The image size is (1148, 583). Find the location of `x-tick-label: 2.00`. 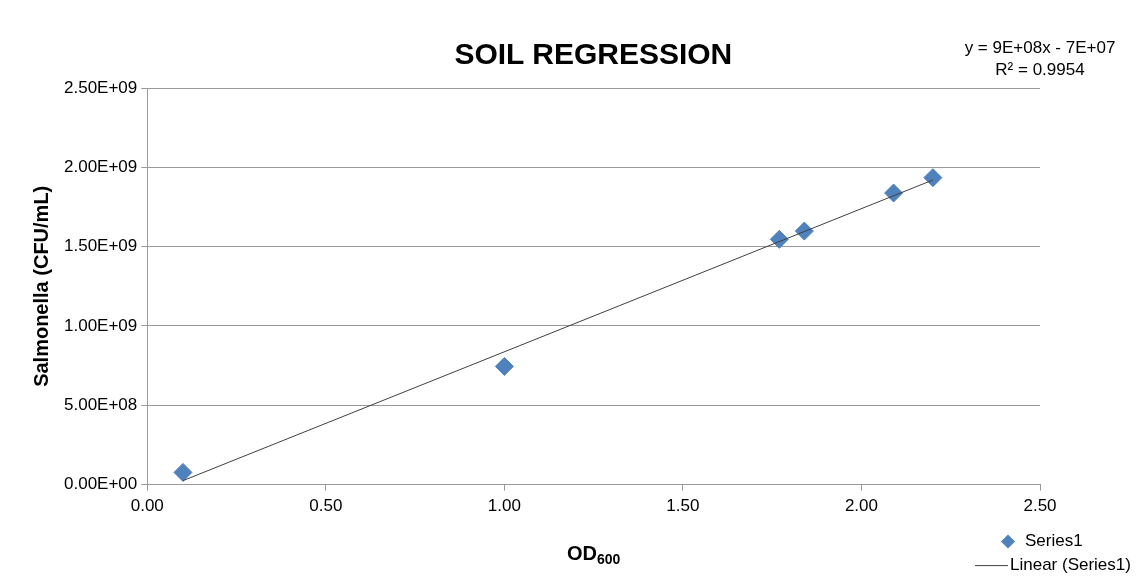

x-tick-label: 2.00 is located at coordinates (861, 506).